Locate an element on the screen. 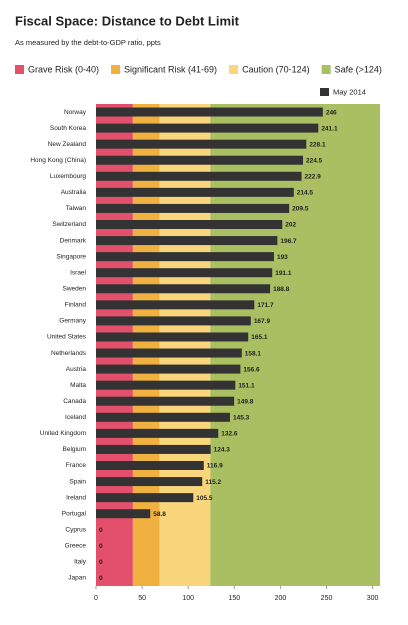 This screenshot has height=625, width=408. value-label: 196.7 is located at coordinates (288, 241).